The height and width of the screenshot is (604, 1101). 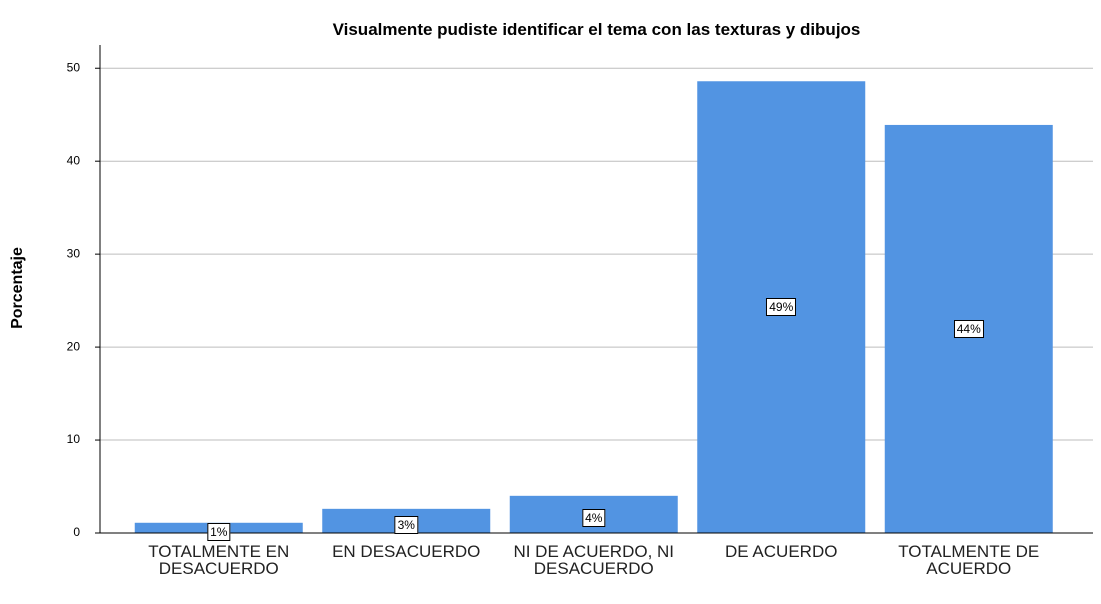 What do you see at coordinates (74, 439) in the screenshot?
I see `y-tick-label: 10` at bounding box center [74, 439].